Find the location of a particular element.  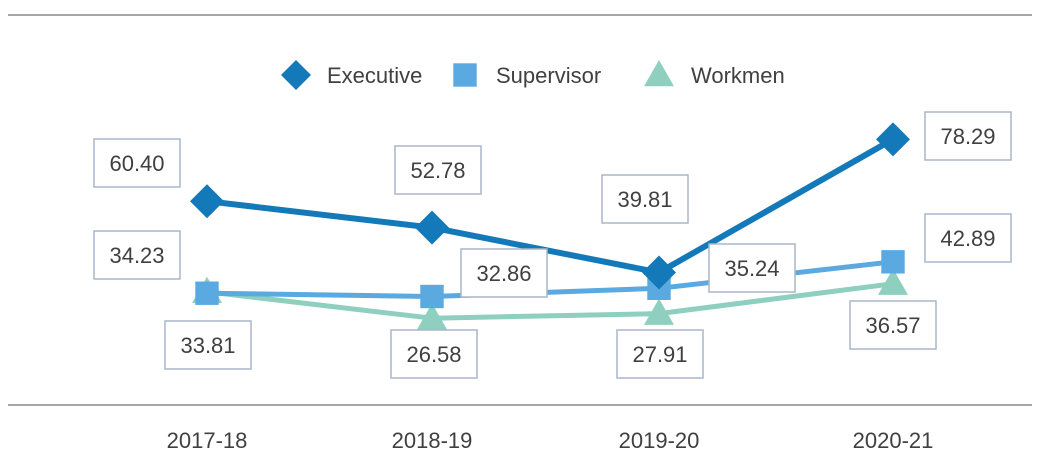

data-label-workmen-2020-21: 36.57 is located at coordinates (893, 325).